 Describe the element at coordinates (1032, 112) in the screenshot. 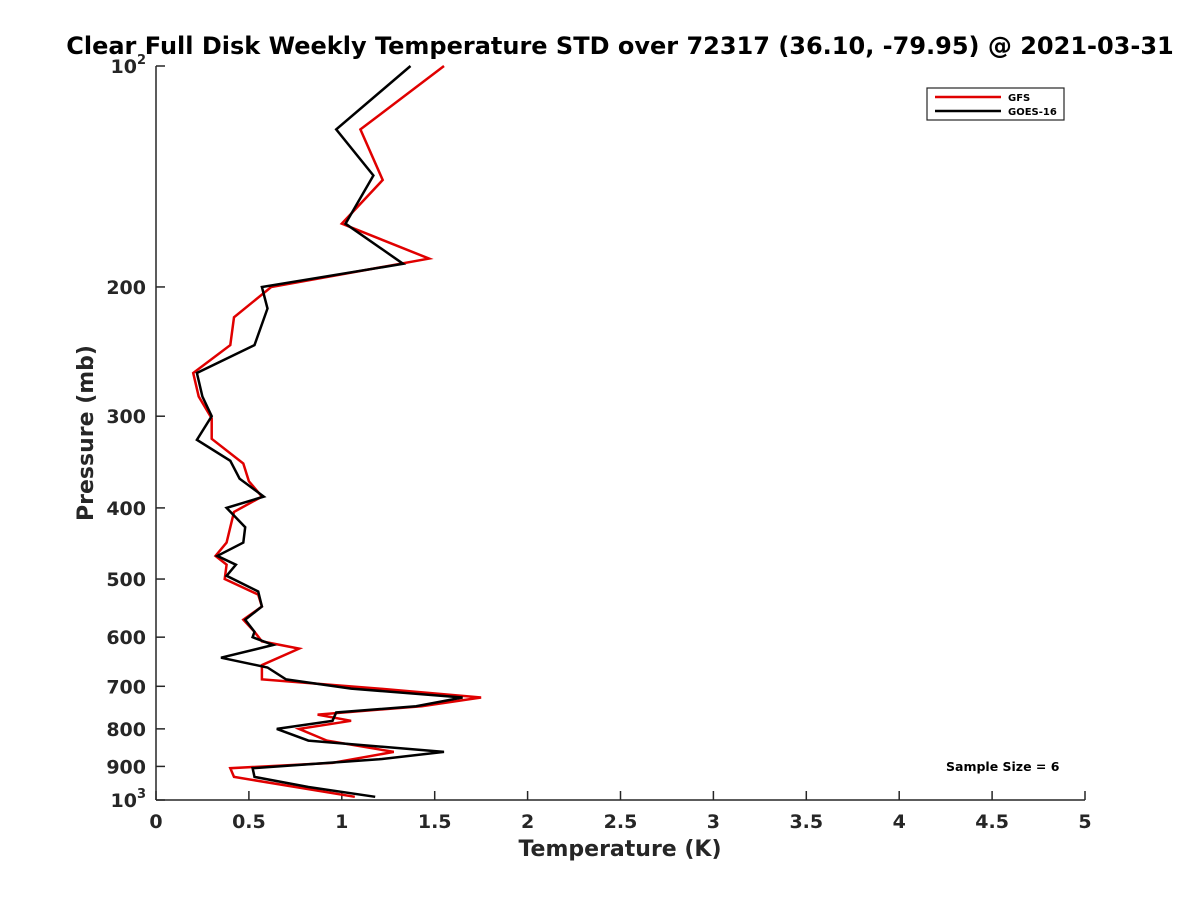

I see `legend-label-goes16: GOES-16` at that location.